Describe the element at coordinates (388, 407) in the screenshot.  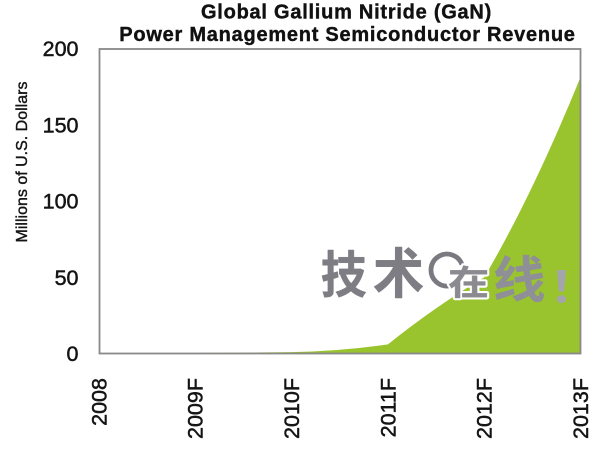
I see `svg-text: 2011F` at that location.